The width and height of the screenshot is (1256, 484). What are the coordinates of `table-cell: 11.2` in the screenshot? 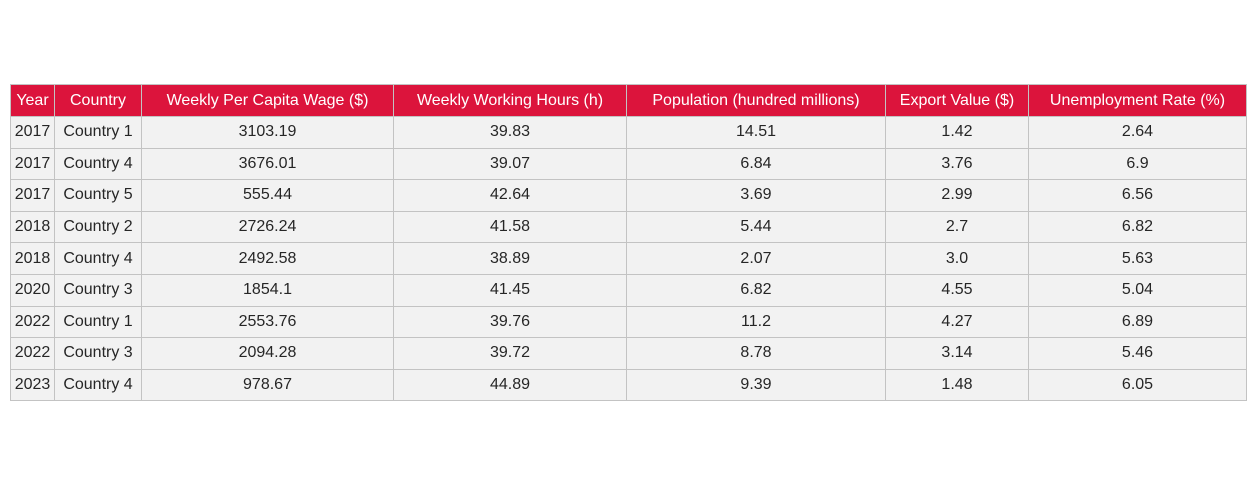 It's located at (756, 322).